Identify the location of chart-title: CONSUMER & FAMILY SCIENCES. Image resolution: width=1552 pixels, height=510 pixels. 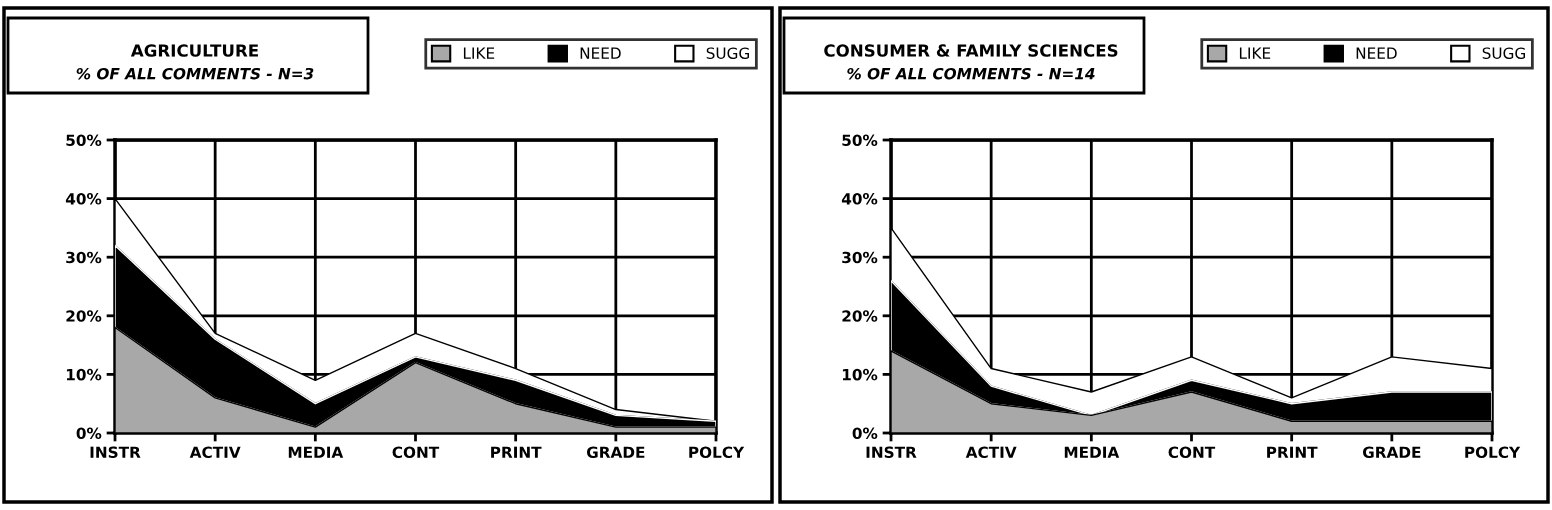
(971, 50).